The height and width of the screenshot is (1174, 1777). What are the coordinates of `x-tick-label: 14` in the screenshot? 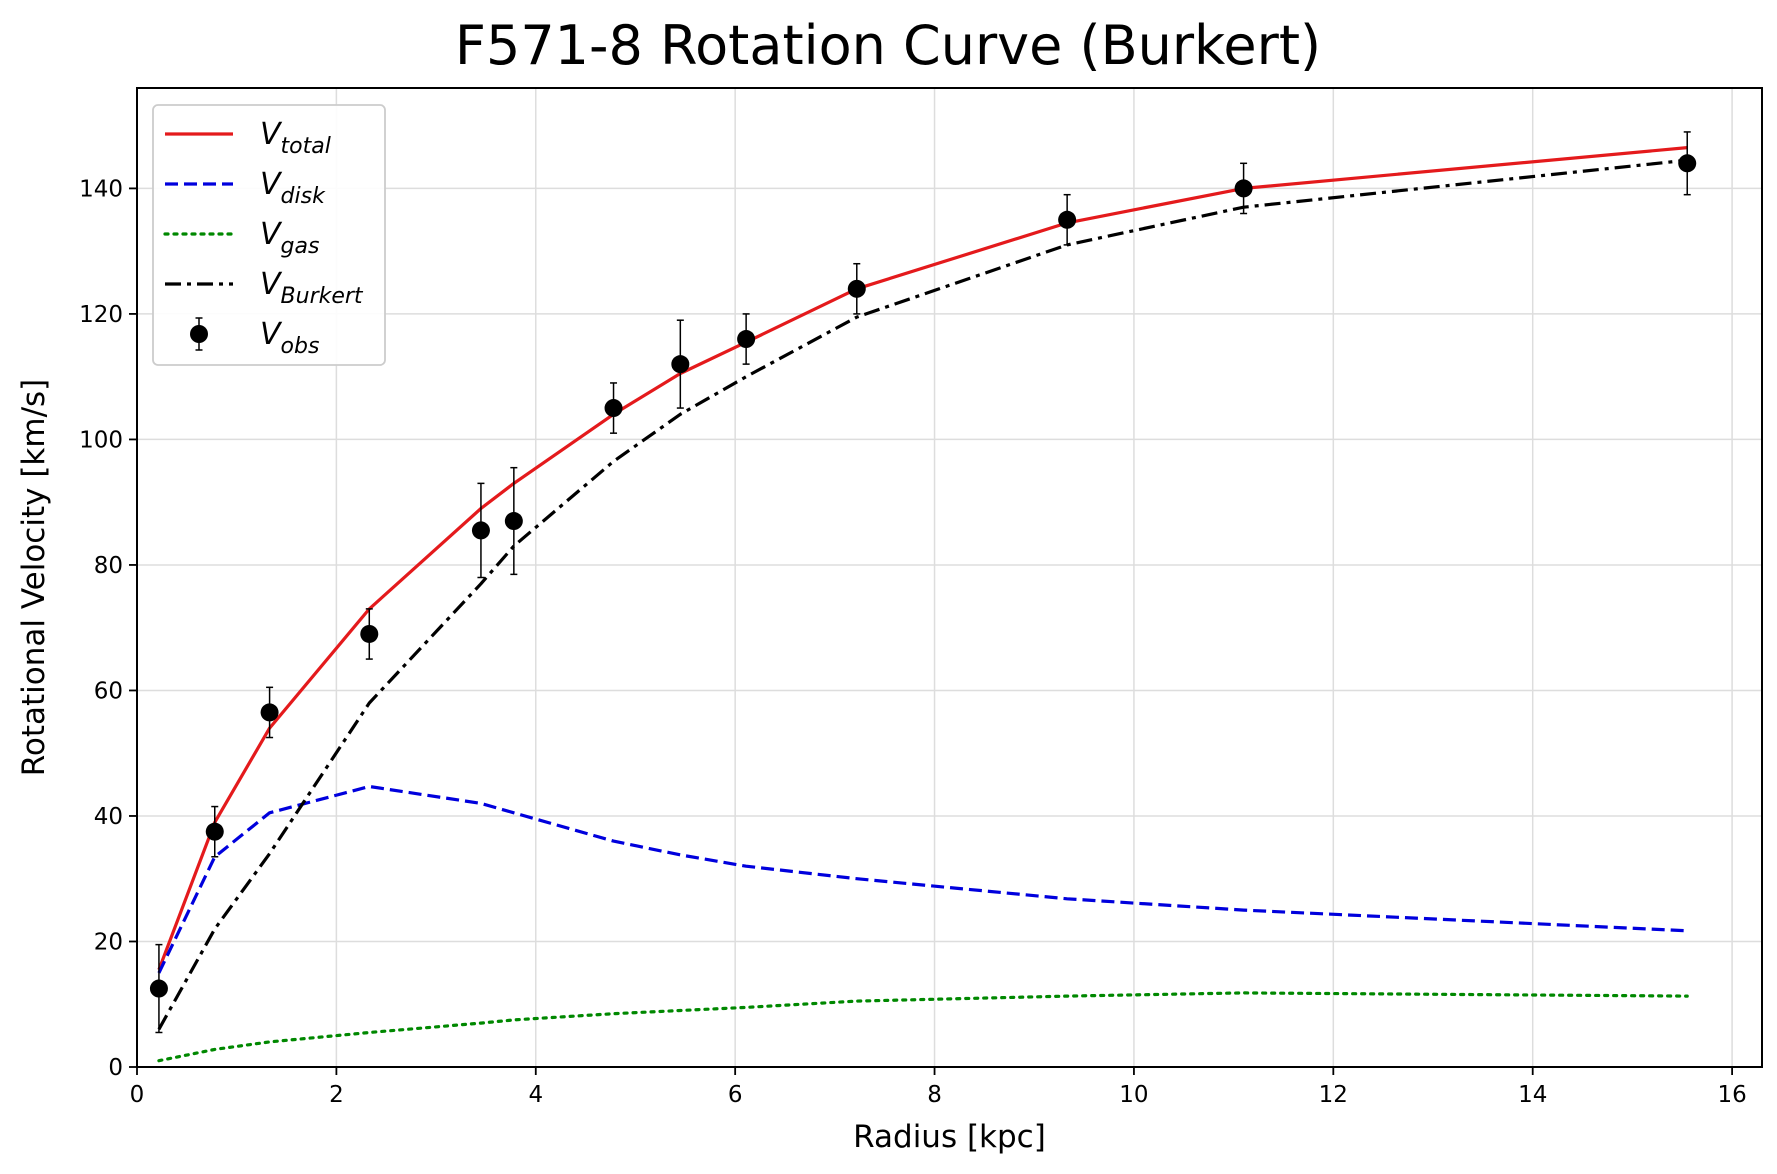 It's located at (1532, 1095).